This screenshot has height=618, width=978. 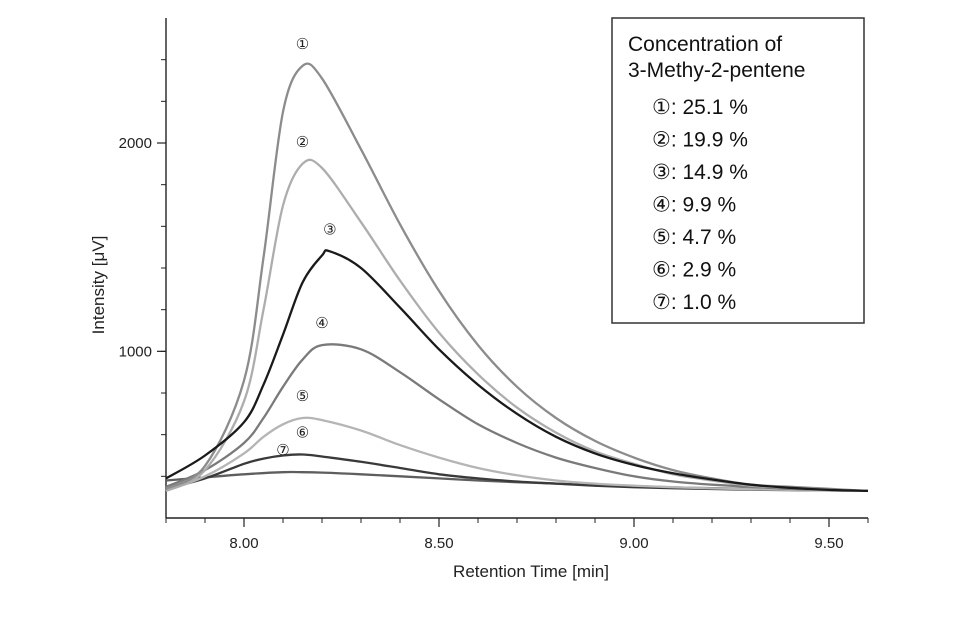 I want to click on peak-label-1: ①, so click(x=302, y=44).